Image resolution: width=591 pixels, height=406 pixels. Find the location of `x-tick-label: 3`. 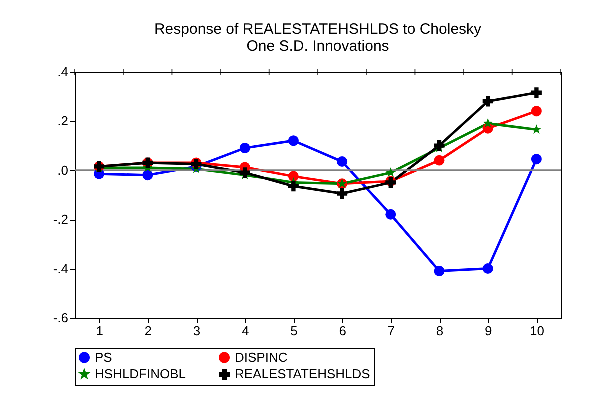

x-tick-label: 3 is located at coordinates (197, 331).